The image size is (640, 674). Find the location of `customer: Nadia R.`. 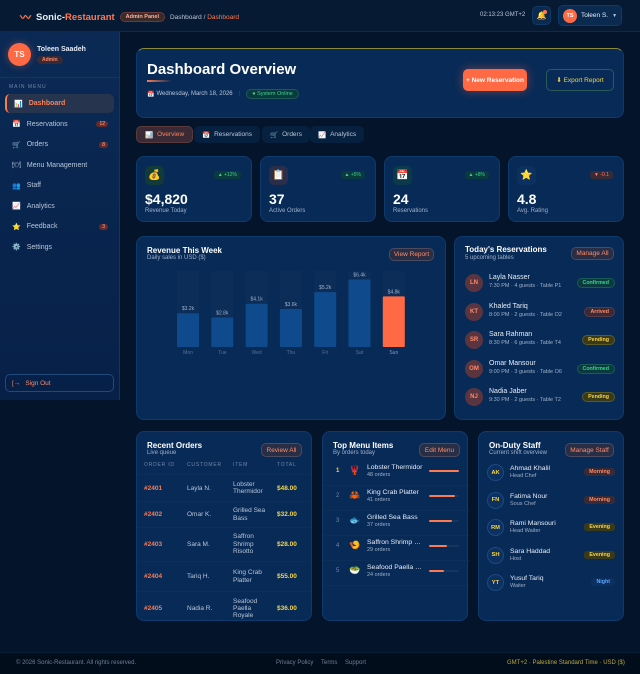

customer: Nadia R. is located at coordinates (200, 609).